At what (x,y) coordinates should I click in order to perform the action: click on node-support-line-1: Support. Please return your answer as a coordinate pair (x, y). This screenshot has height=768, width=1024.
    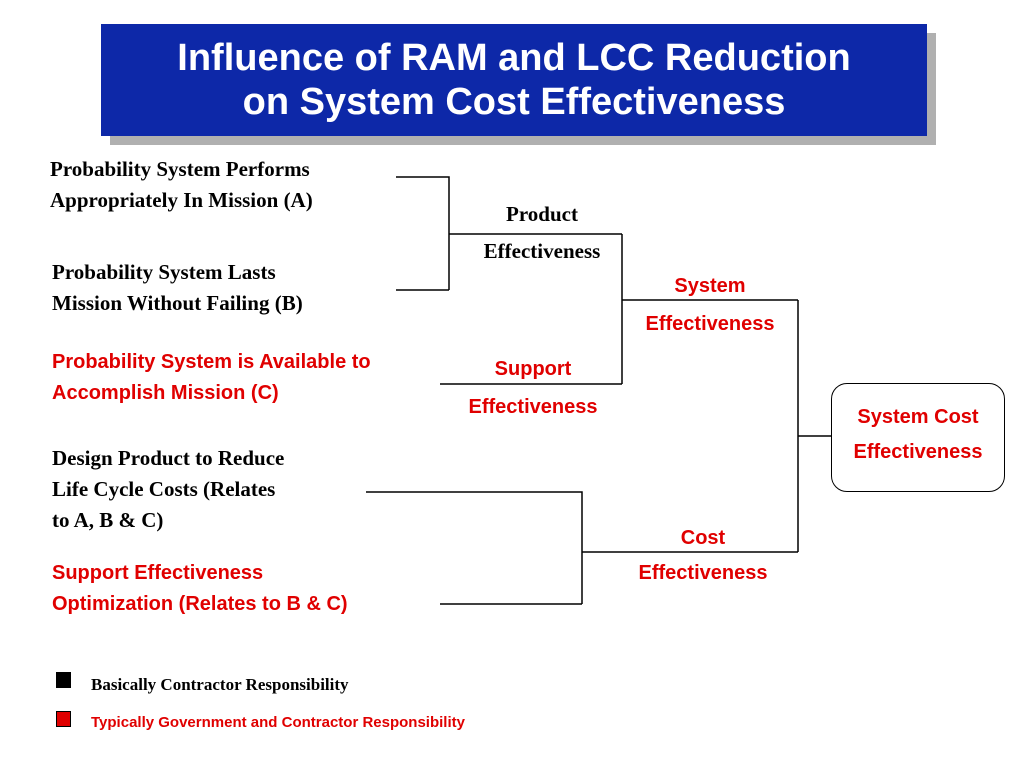
    Looking at the image, I should click on (533, 369).